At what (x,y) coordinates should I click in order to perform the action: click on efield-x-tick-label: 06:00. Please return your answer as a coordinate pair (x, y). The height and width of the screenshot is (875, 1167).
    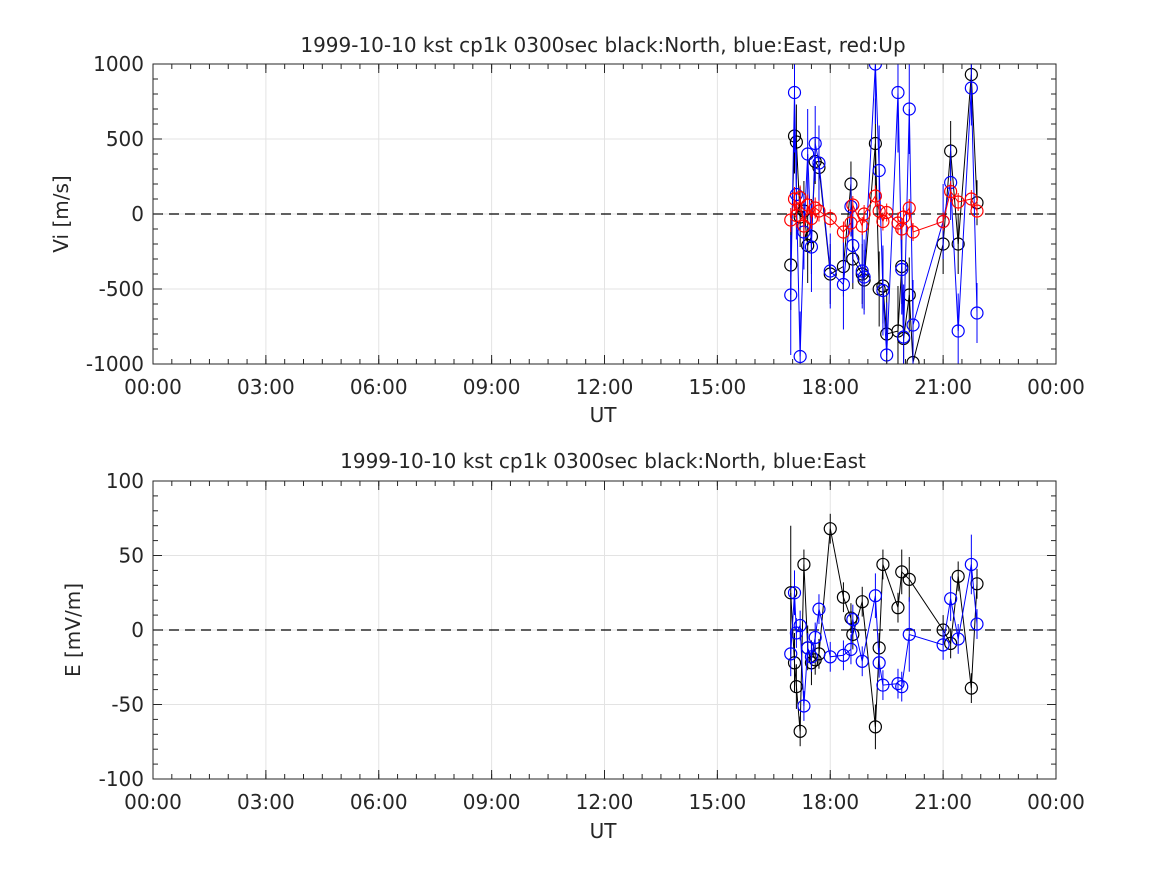
    Looking at the image, I should click on (379, 802).